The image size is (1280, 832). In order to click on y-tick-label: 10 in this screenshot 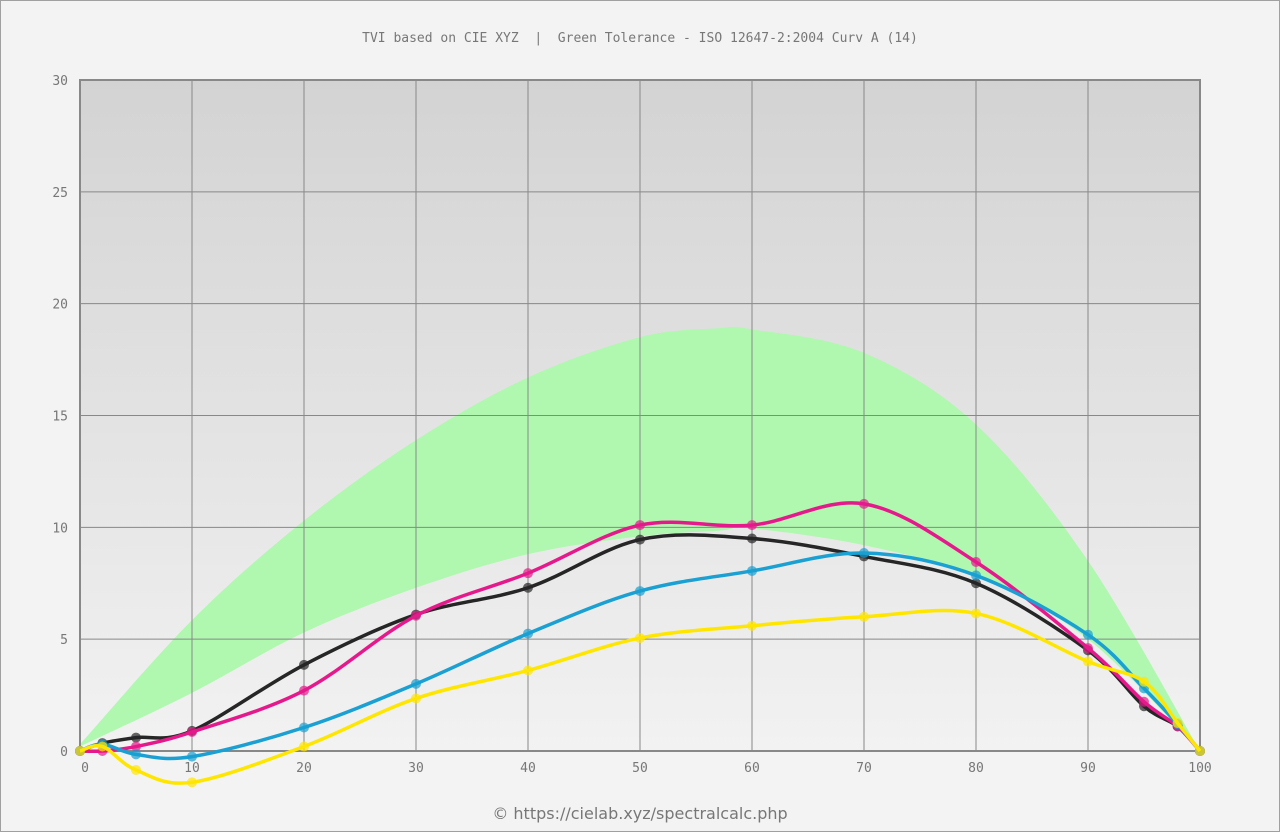, I will do `click(60, 528)`.